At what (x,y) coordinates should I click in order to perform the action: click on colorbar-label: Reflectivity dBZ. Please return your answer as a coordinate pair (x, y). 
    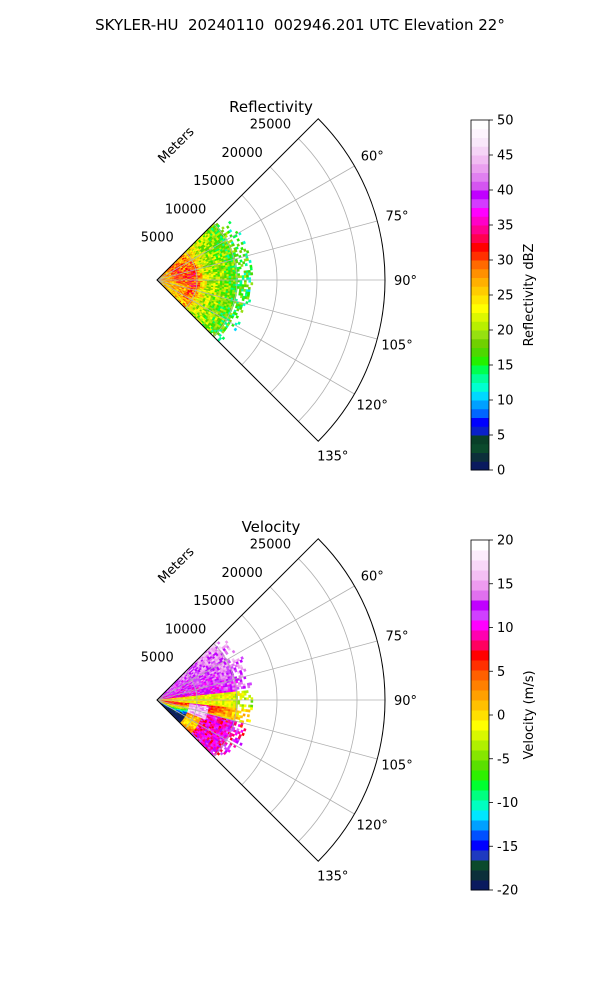
    Looking at the image, I should click on (529, 295).